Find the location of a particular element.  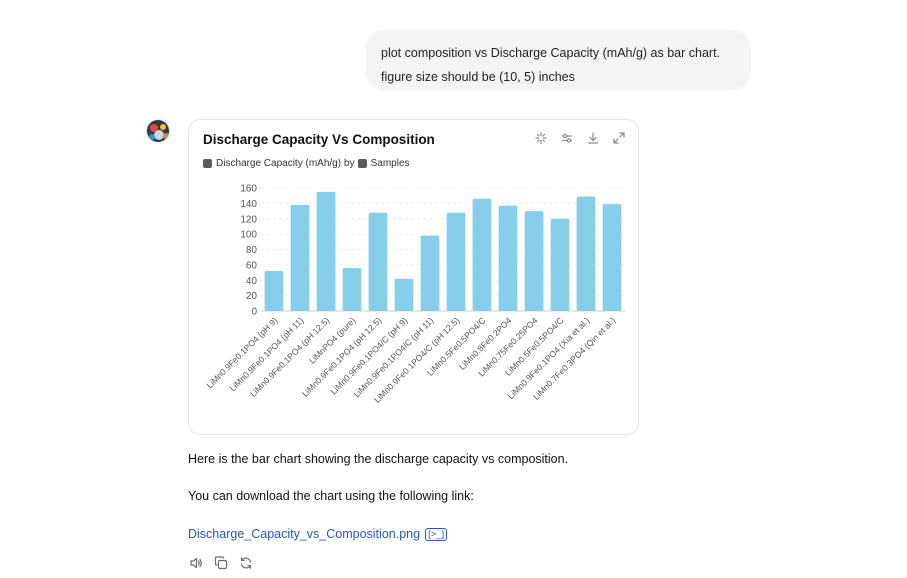

y-tick-label: 40 is located at coordinates (252, 281).